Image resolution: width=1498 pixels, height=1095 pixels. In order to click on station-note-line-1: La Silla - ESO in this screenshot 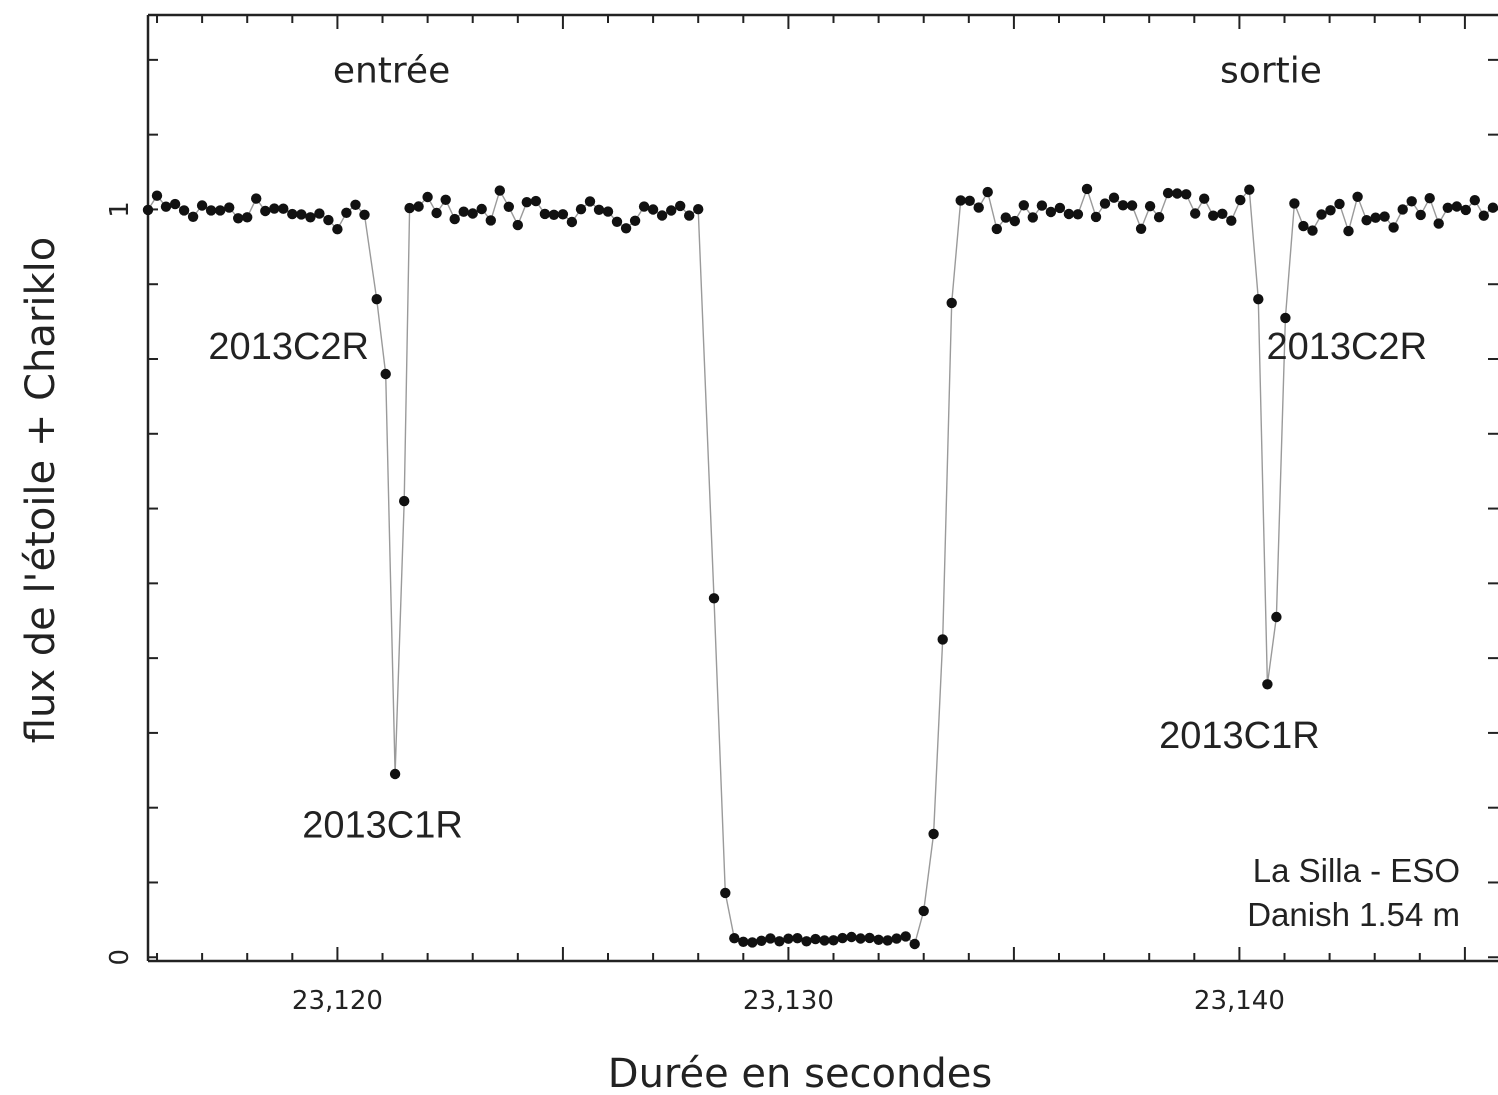, I will do `click(1356, 870)`.